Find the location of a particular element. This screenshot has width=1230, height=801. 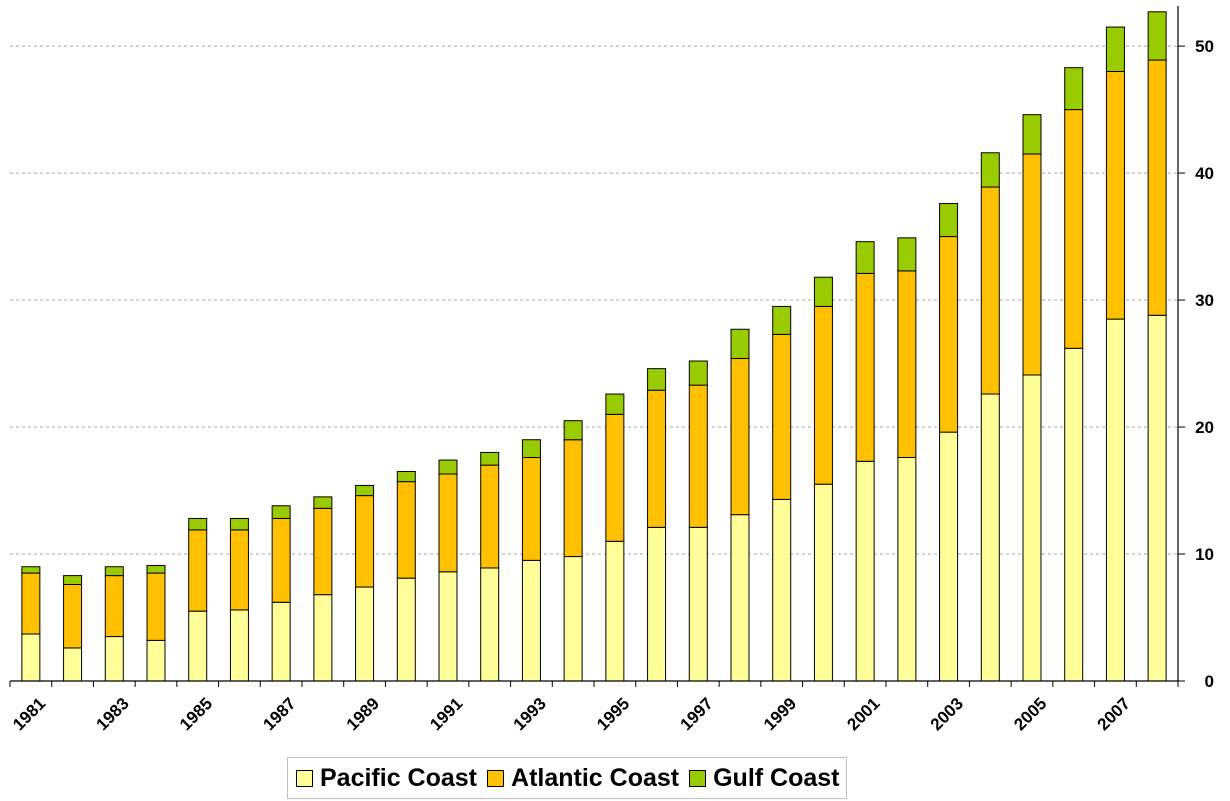

bar-atlantic-coast-1991 is located at coordinates (448, 523).